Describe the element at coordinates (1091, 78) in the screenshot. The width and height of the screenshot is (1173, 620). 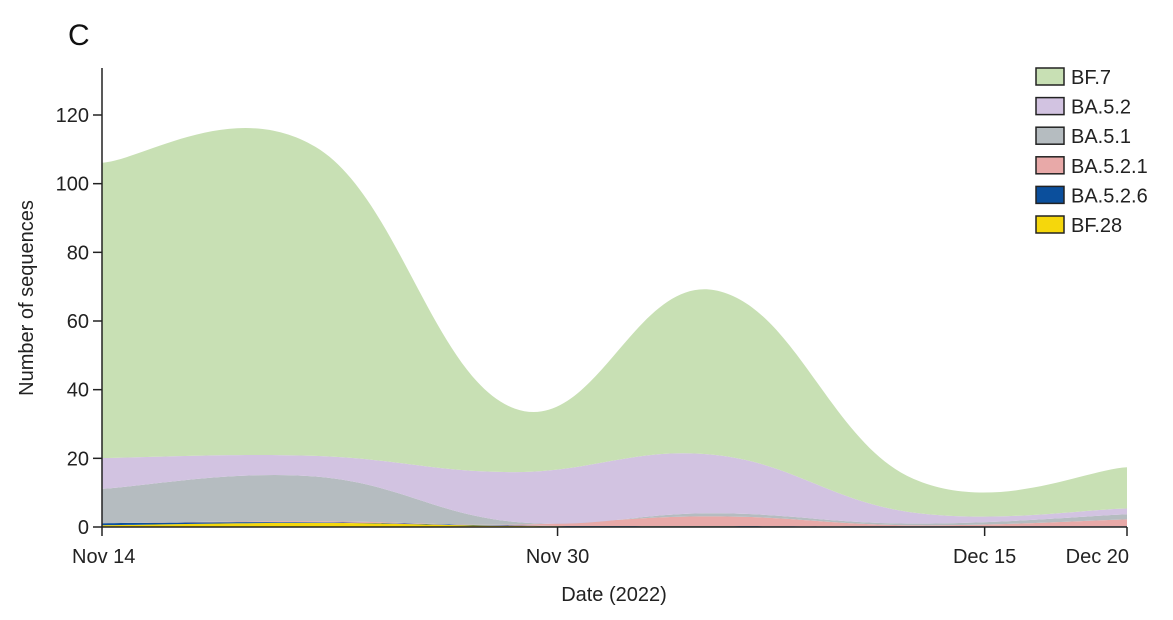
I see `legend-label-bf-7: BF.7` at that location.